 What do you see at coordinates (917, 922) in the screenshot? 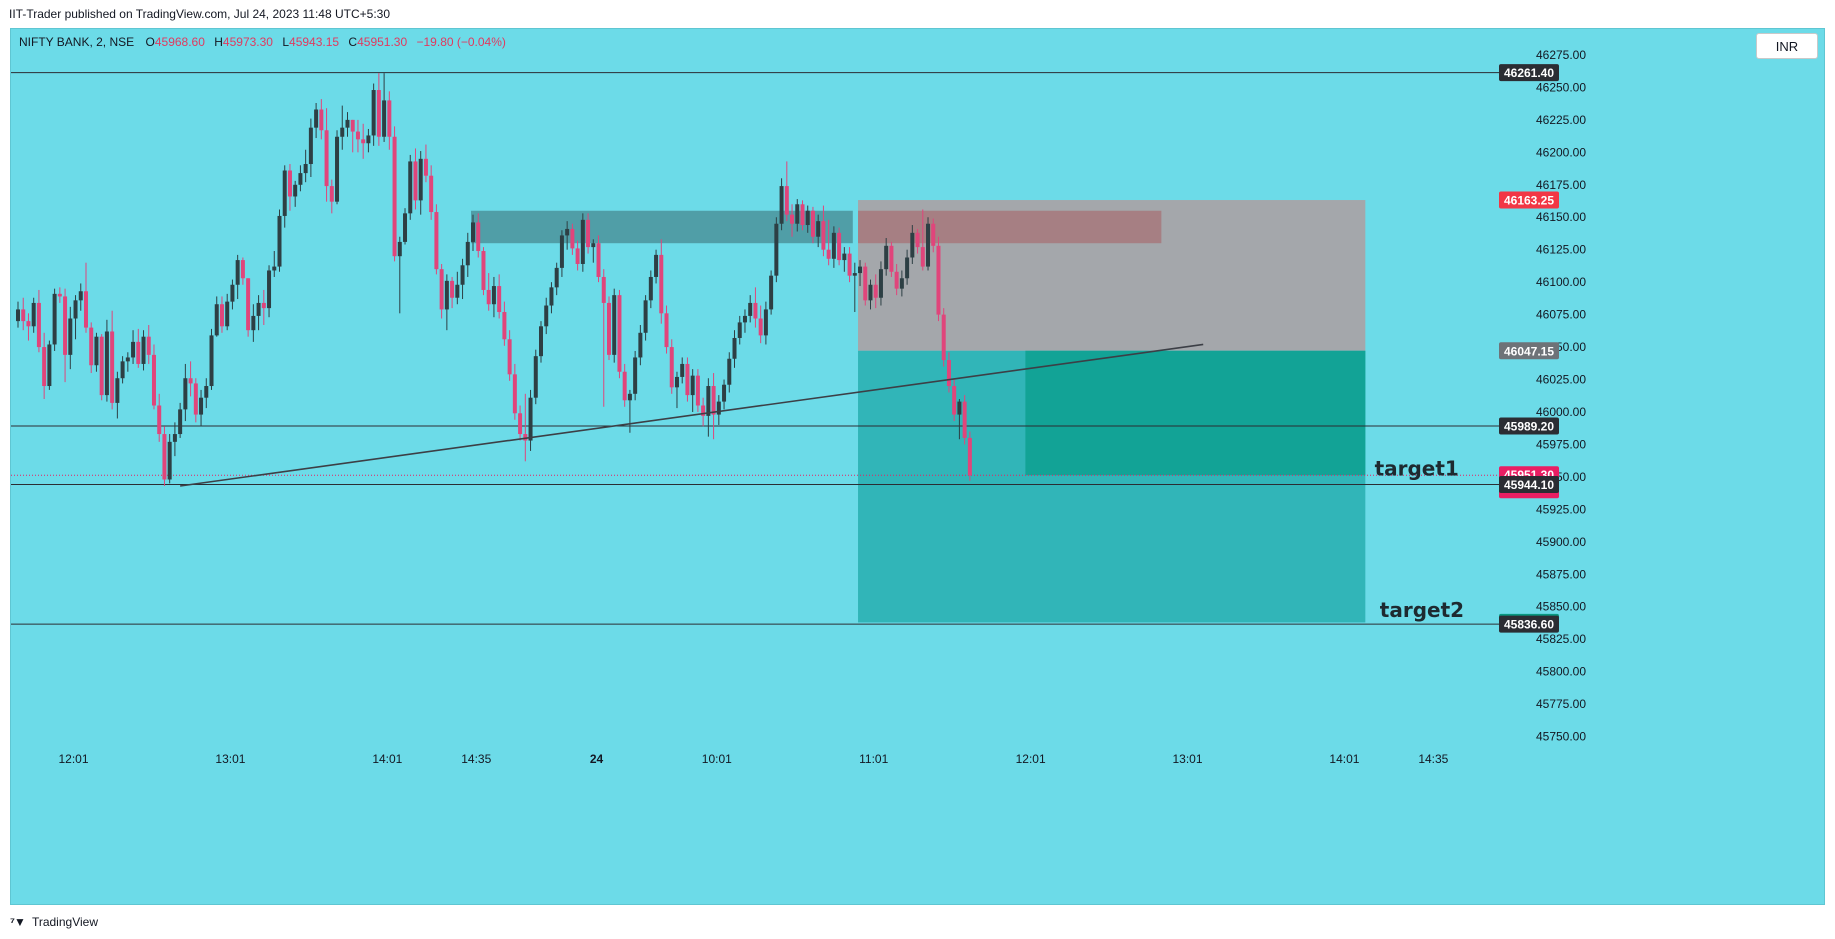
I see `footer: ⁷▼ TradingView` at bounding box center [917, 922].